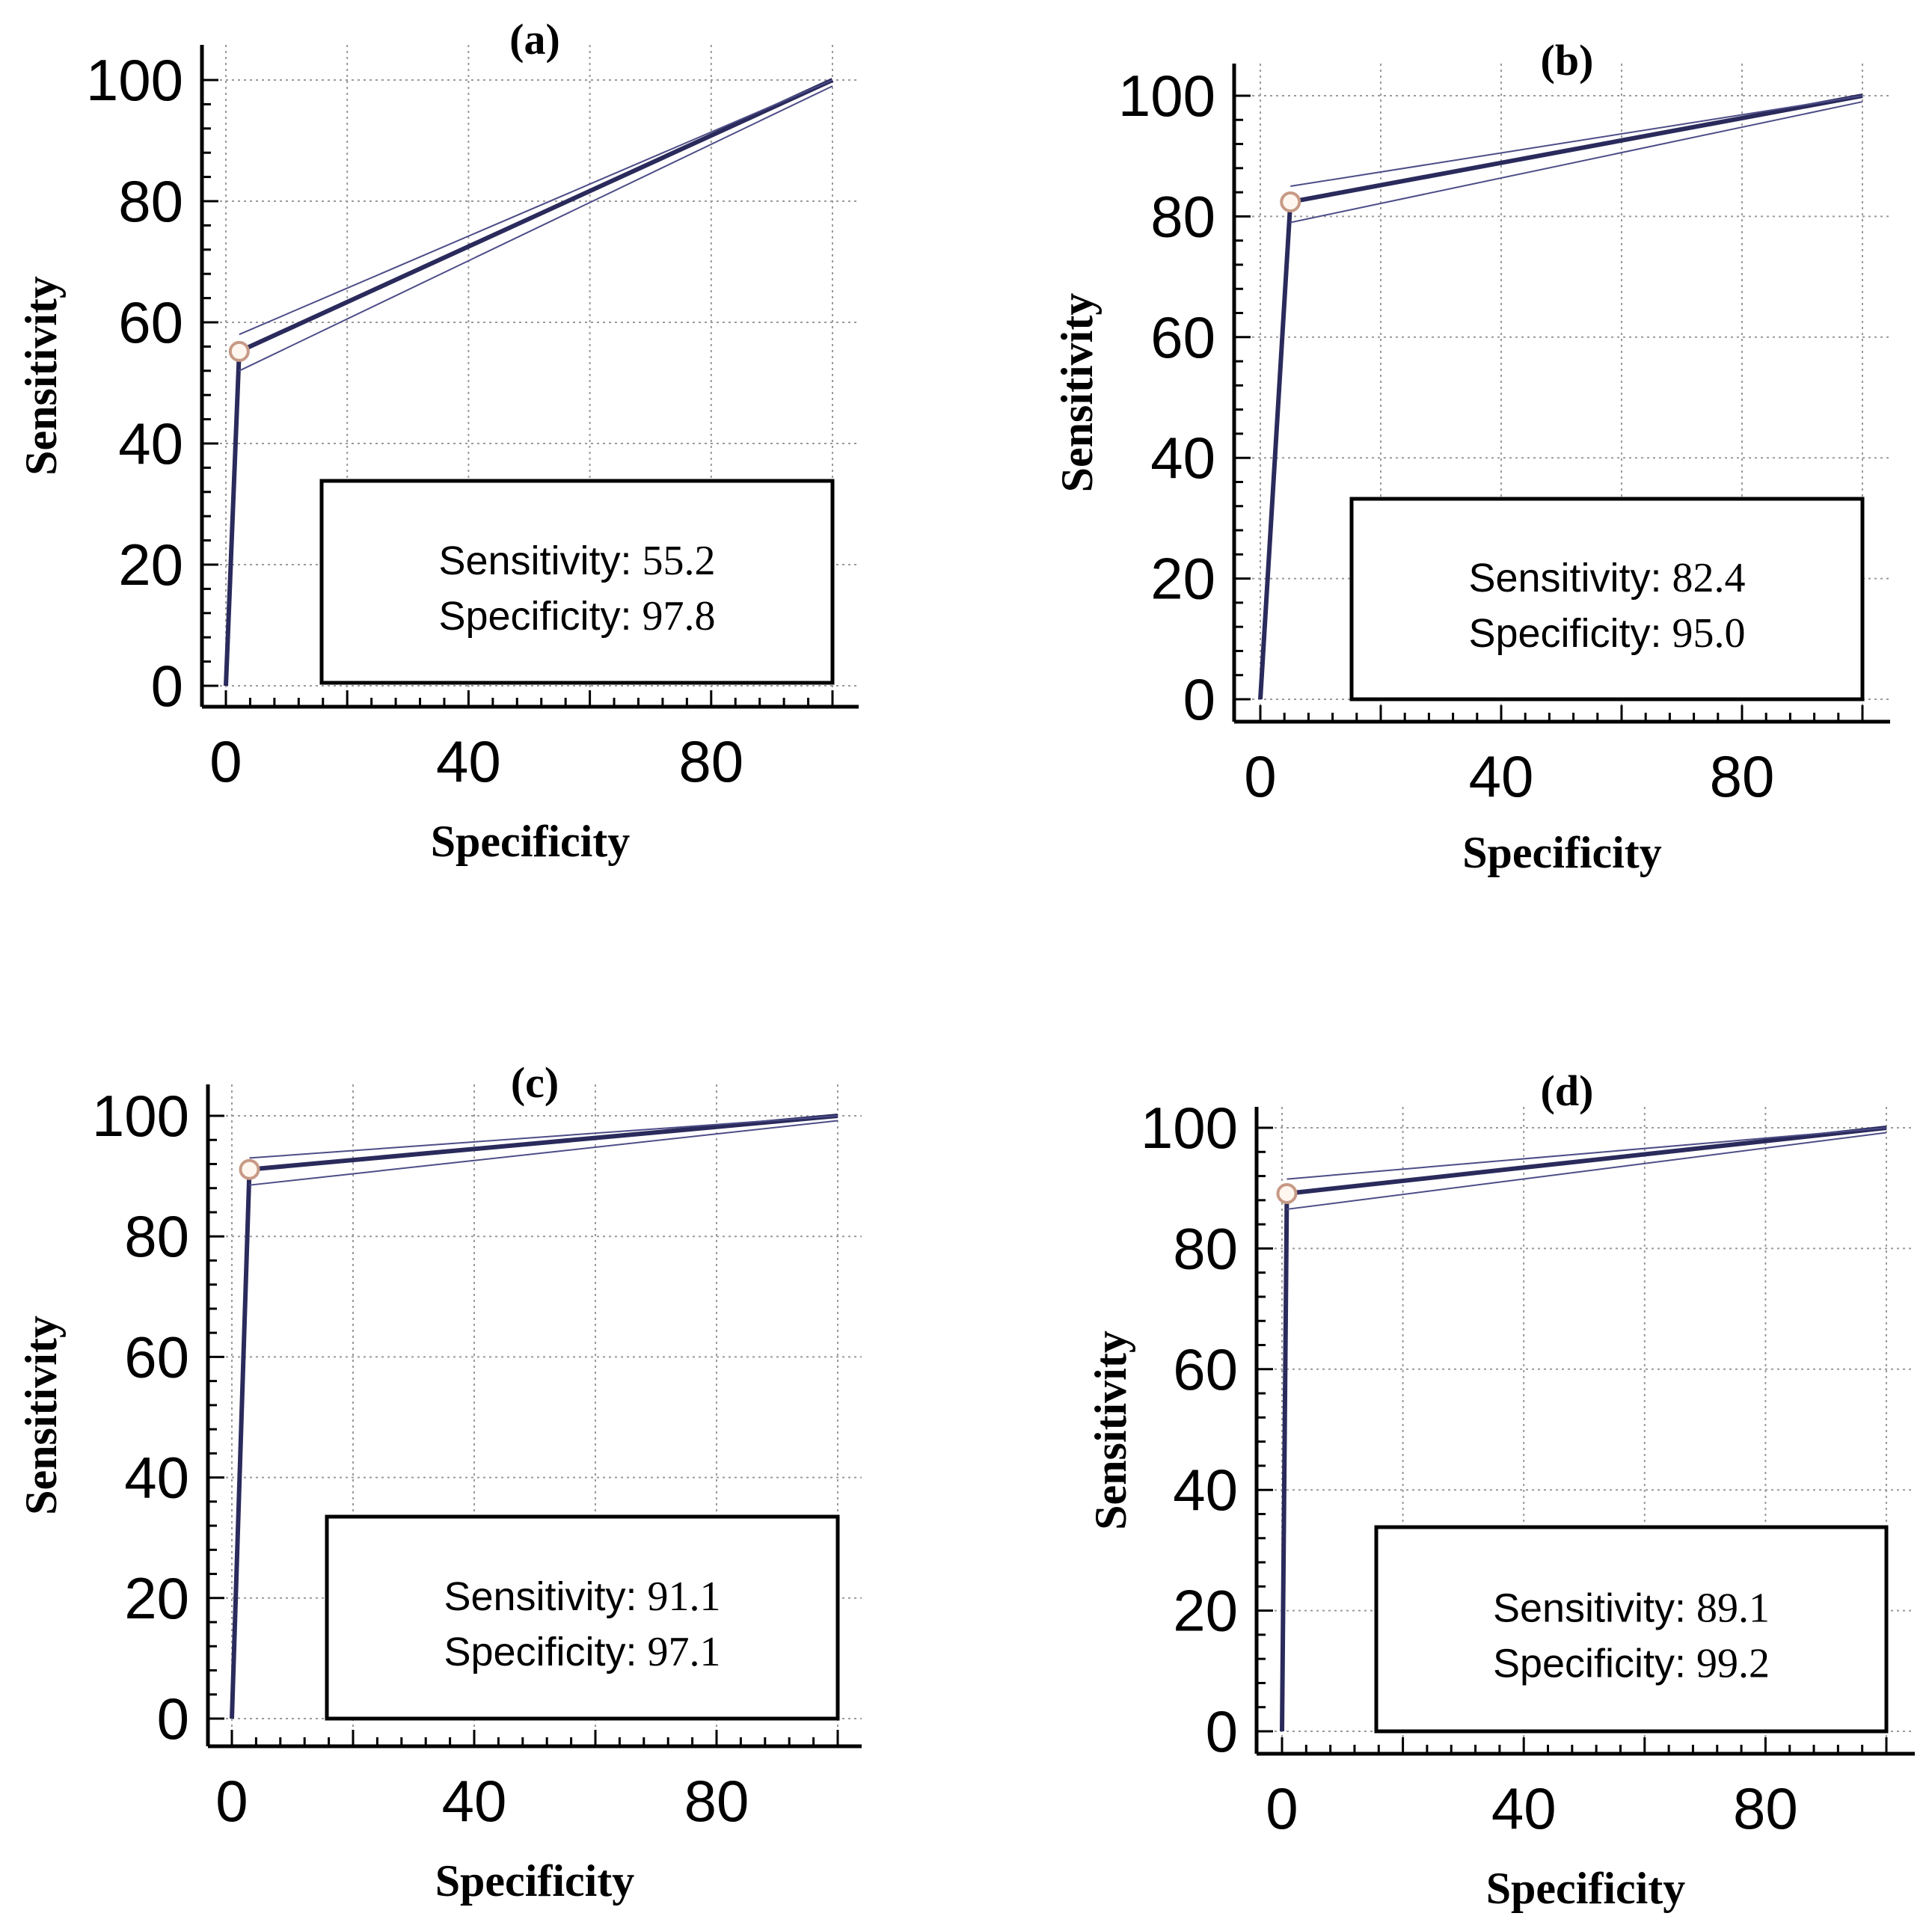 This screenshot has width=1932, height=1925. Describe the element at coordinates (1567, 60) in the screenshot. I see `panel-title: (b)` at that location.